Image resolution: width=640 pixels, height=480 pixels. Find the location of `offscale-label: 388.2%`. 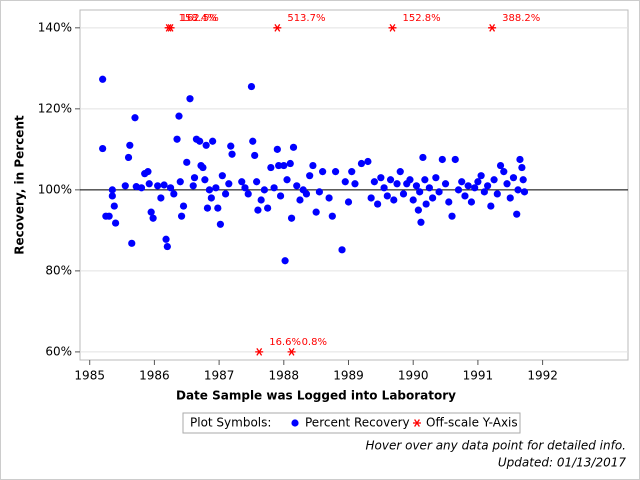

offscale-label: 388.2% is located at coordinates (521, 18).